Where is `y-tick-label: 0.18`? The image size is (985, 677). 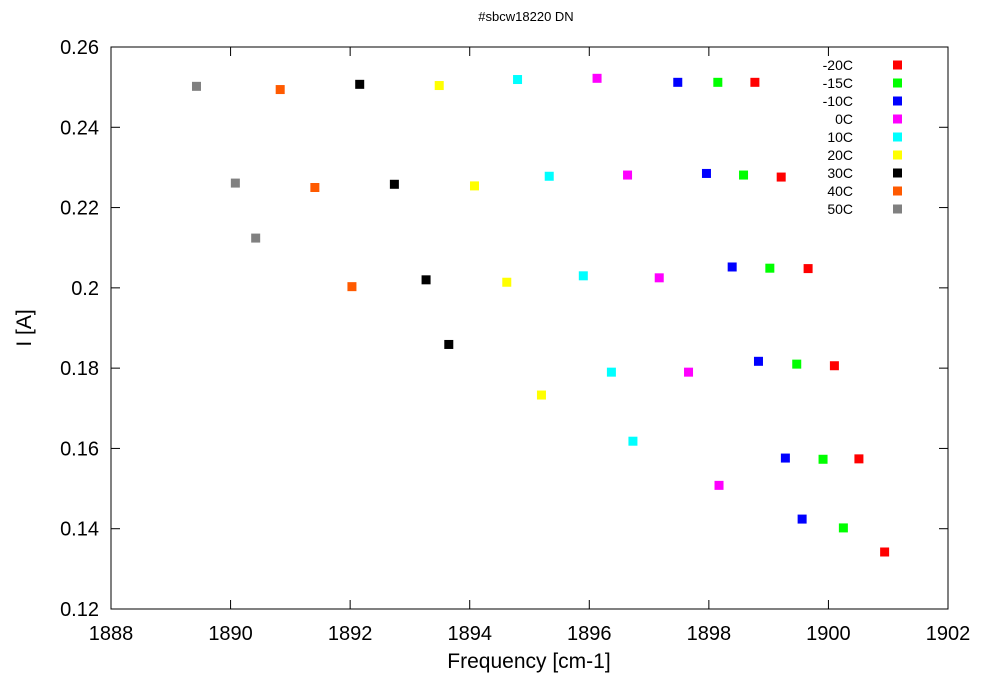 y-tick-label: 0.18 is located at coordinates (79, 369).